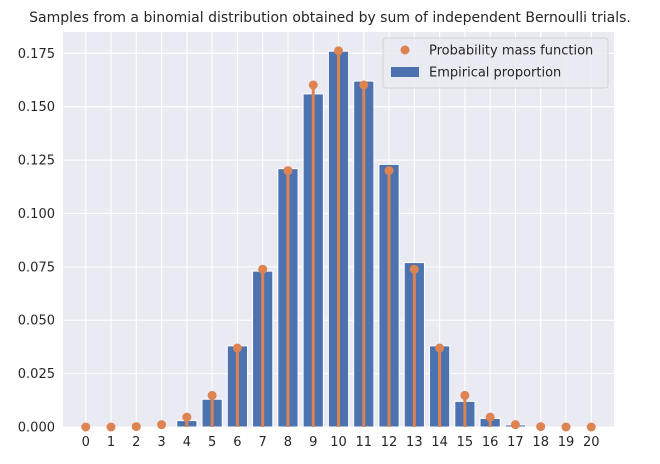  I want to click on x-tick-label: 19, so click(566, 442).